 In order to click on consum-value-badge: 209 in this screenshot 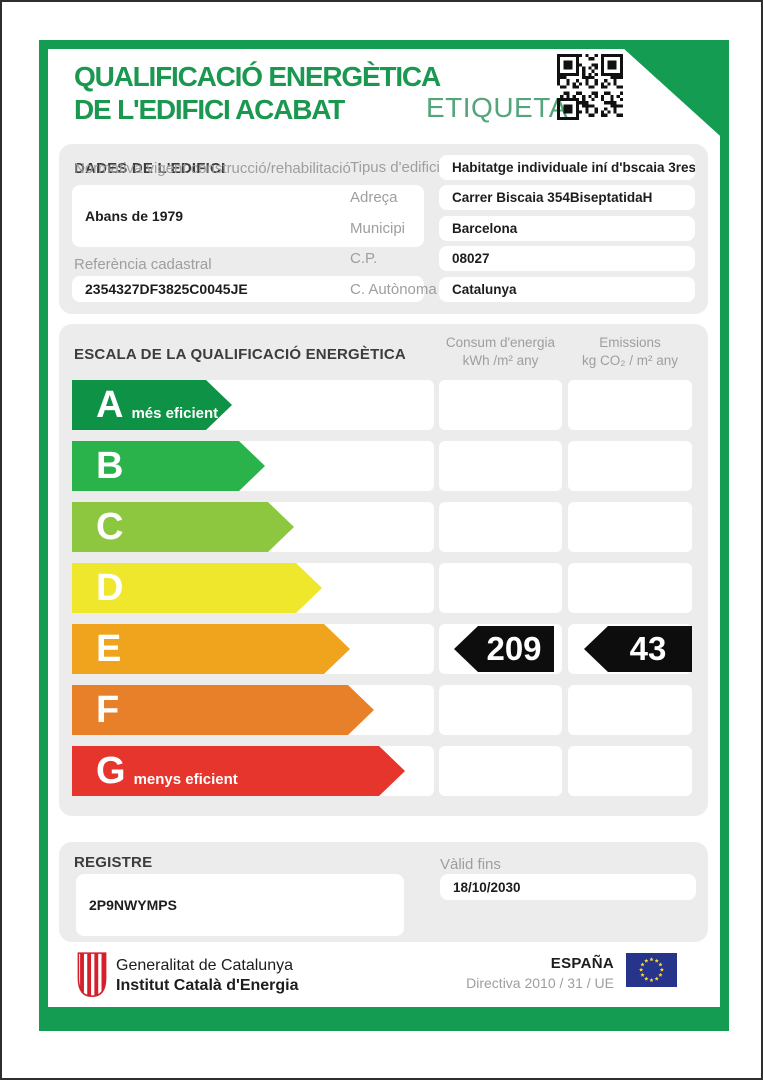, I will do `click(504, 649)`.